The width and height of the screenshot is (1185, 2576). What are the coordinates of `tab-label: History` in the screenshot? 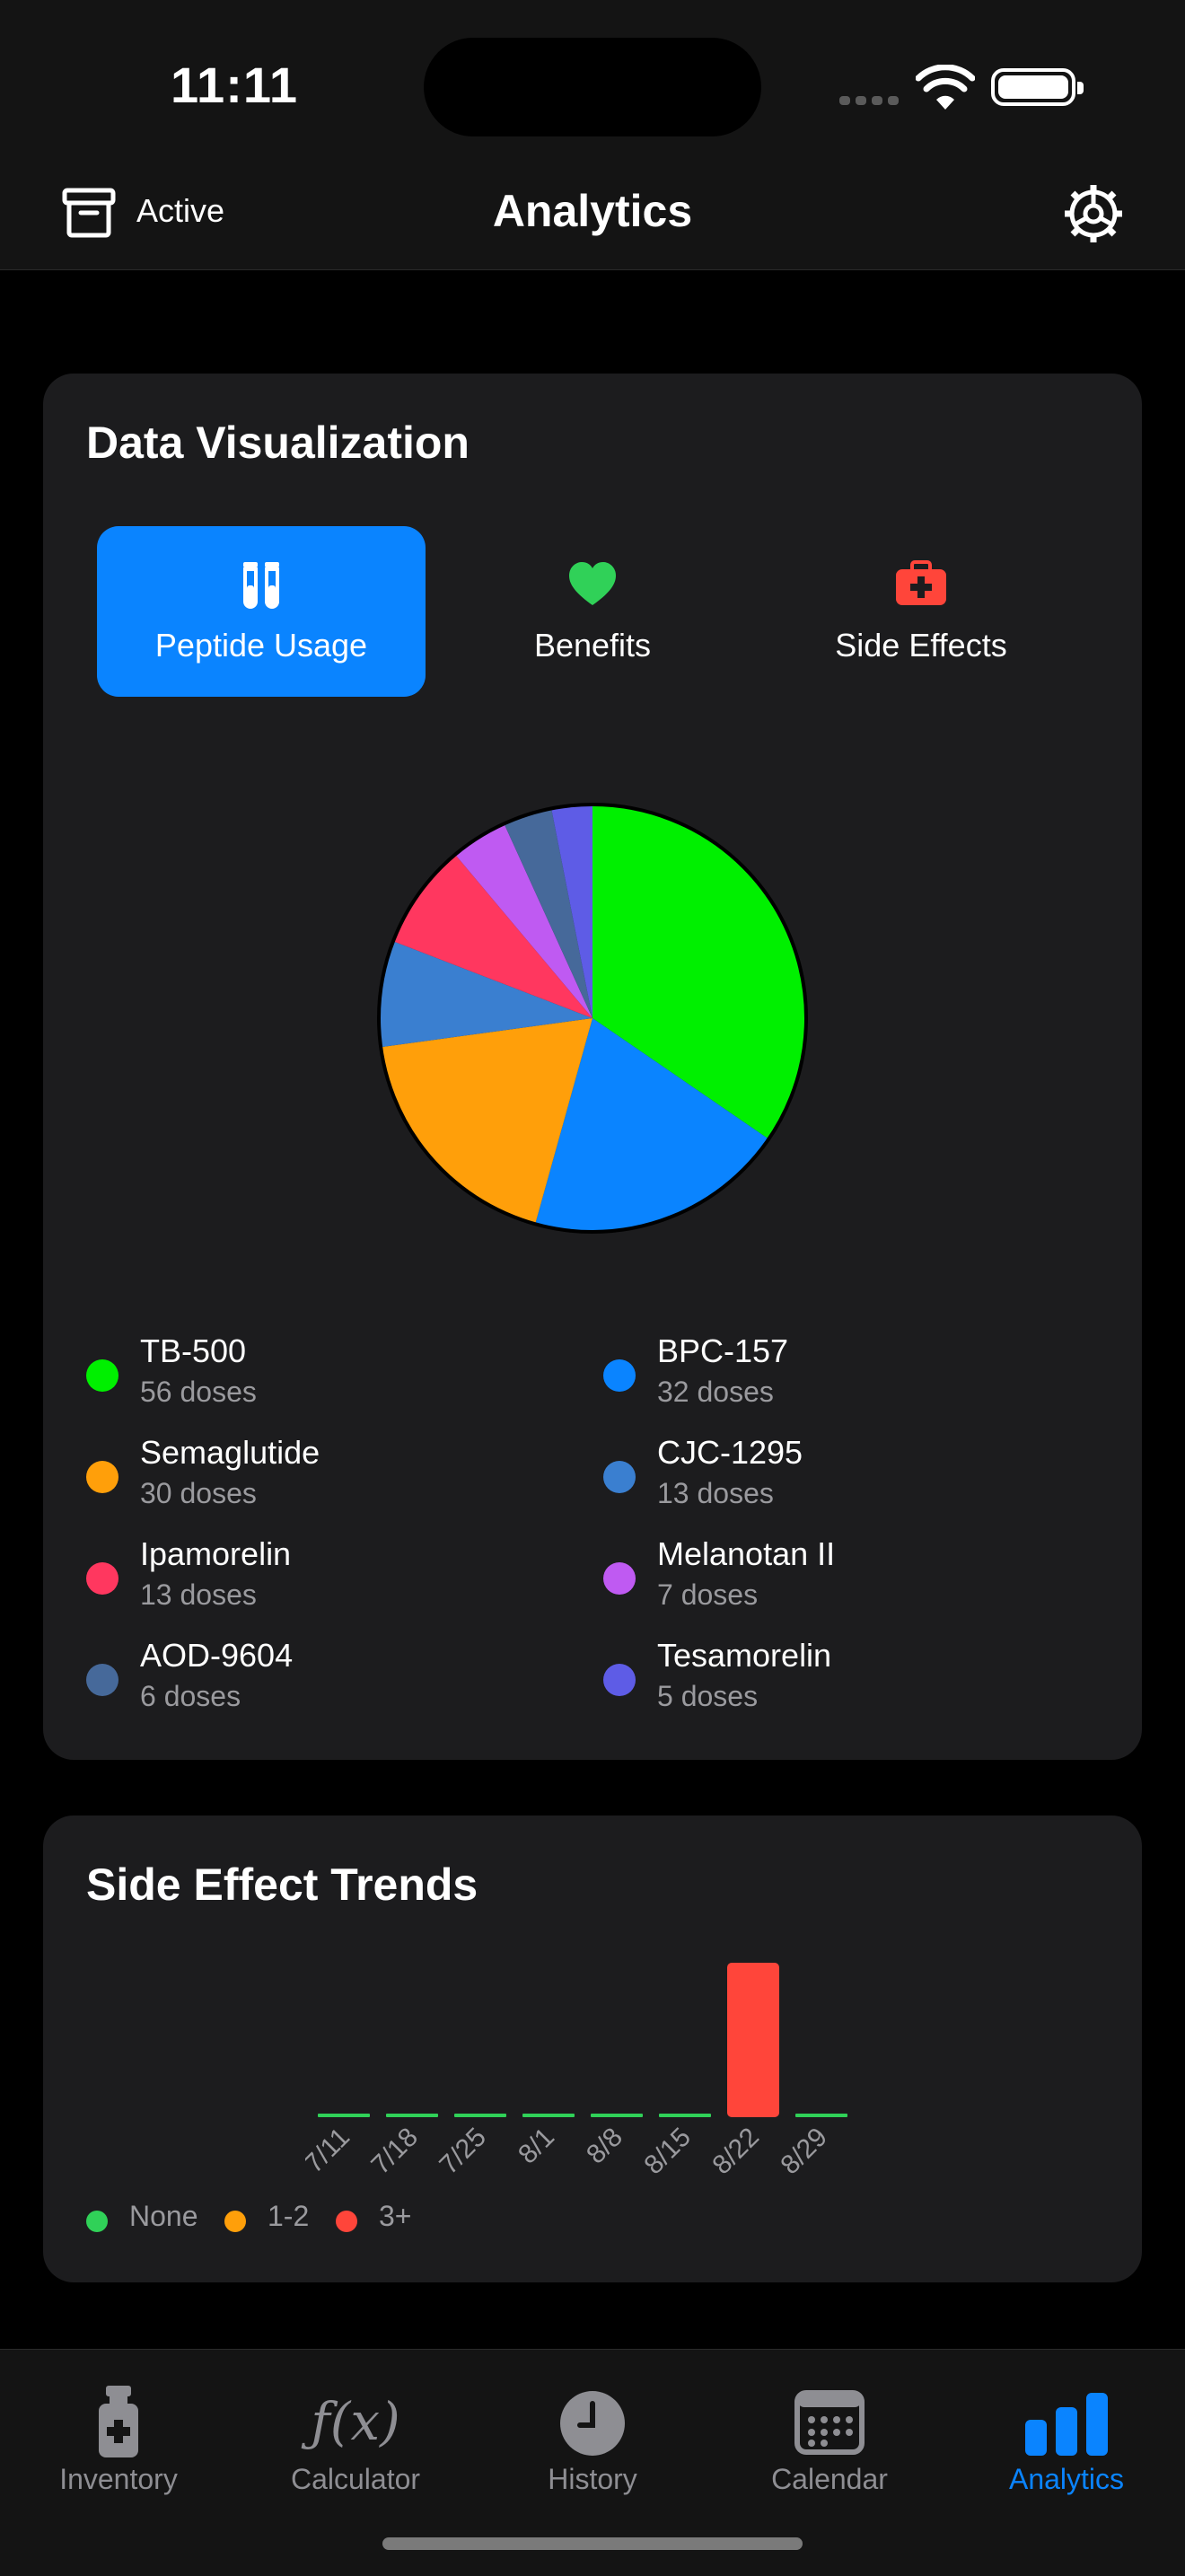 It's located at (592, 2479).